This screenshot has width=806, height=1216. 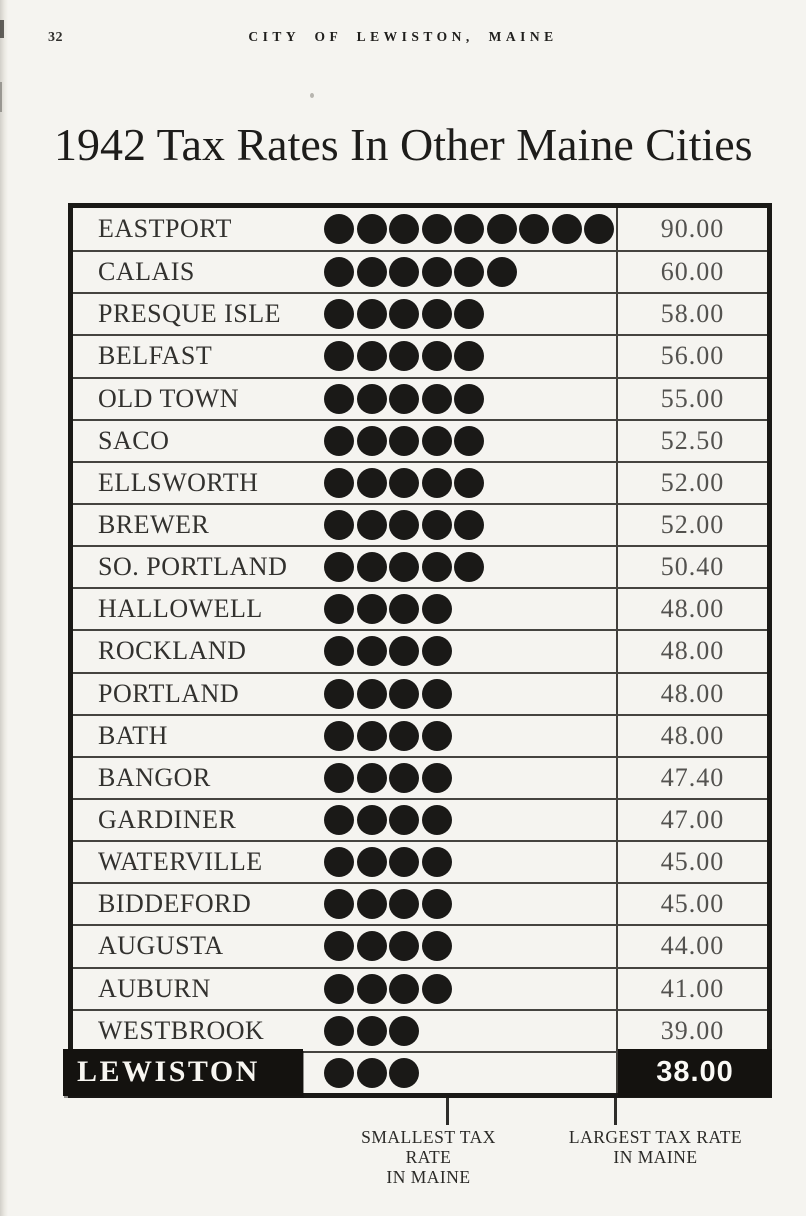 I want to click on tax-rate-value: 47.00, so click(x=692, y=820).